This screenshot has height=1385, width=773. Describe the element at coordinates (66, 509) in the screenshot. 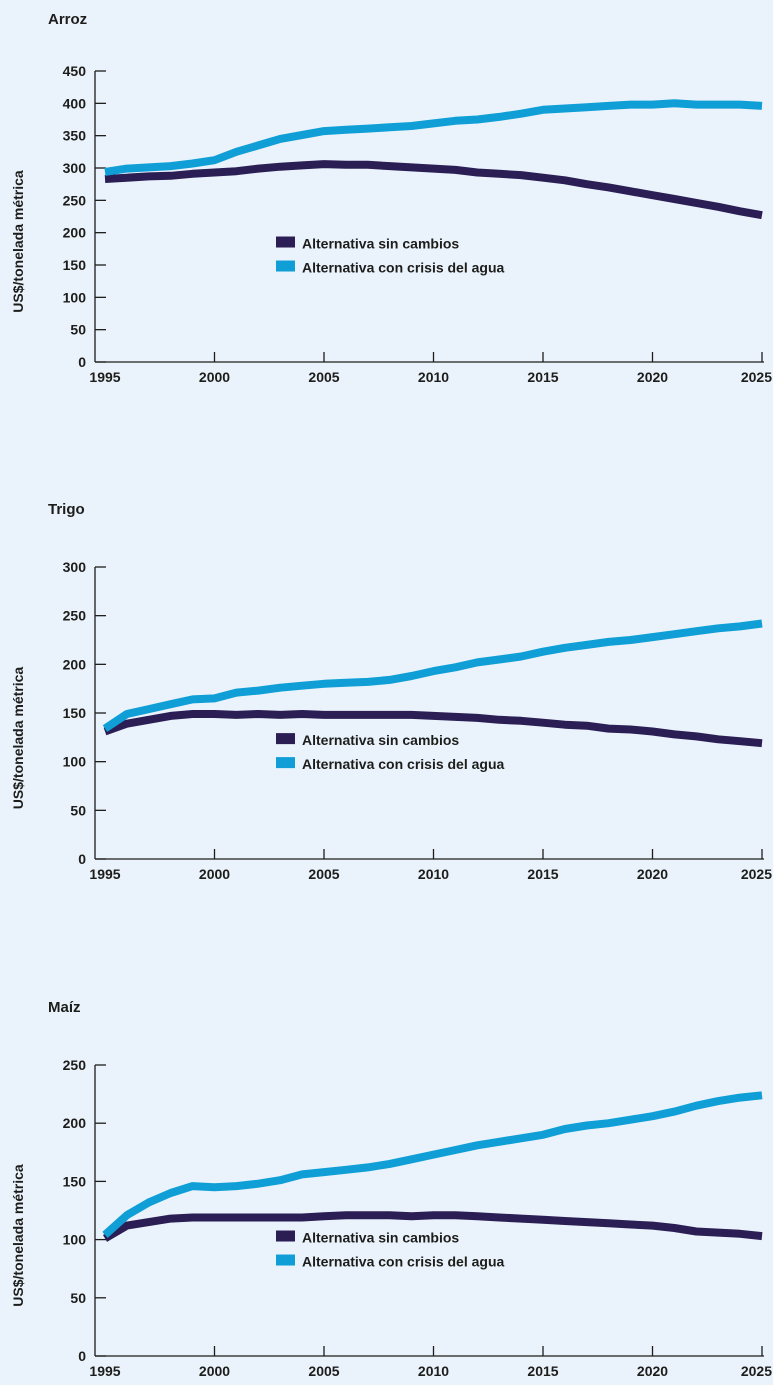

I see `chart-title: Trigo` at that location.